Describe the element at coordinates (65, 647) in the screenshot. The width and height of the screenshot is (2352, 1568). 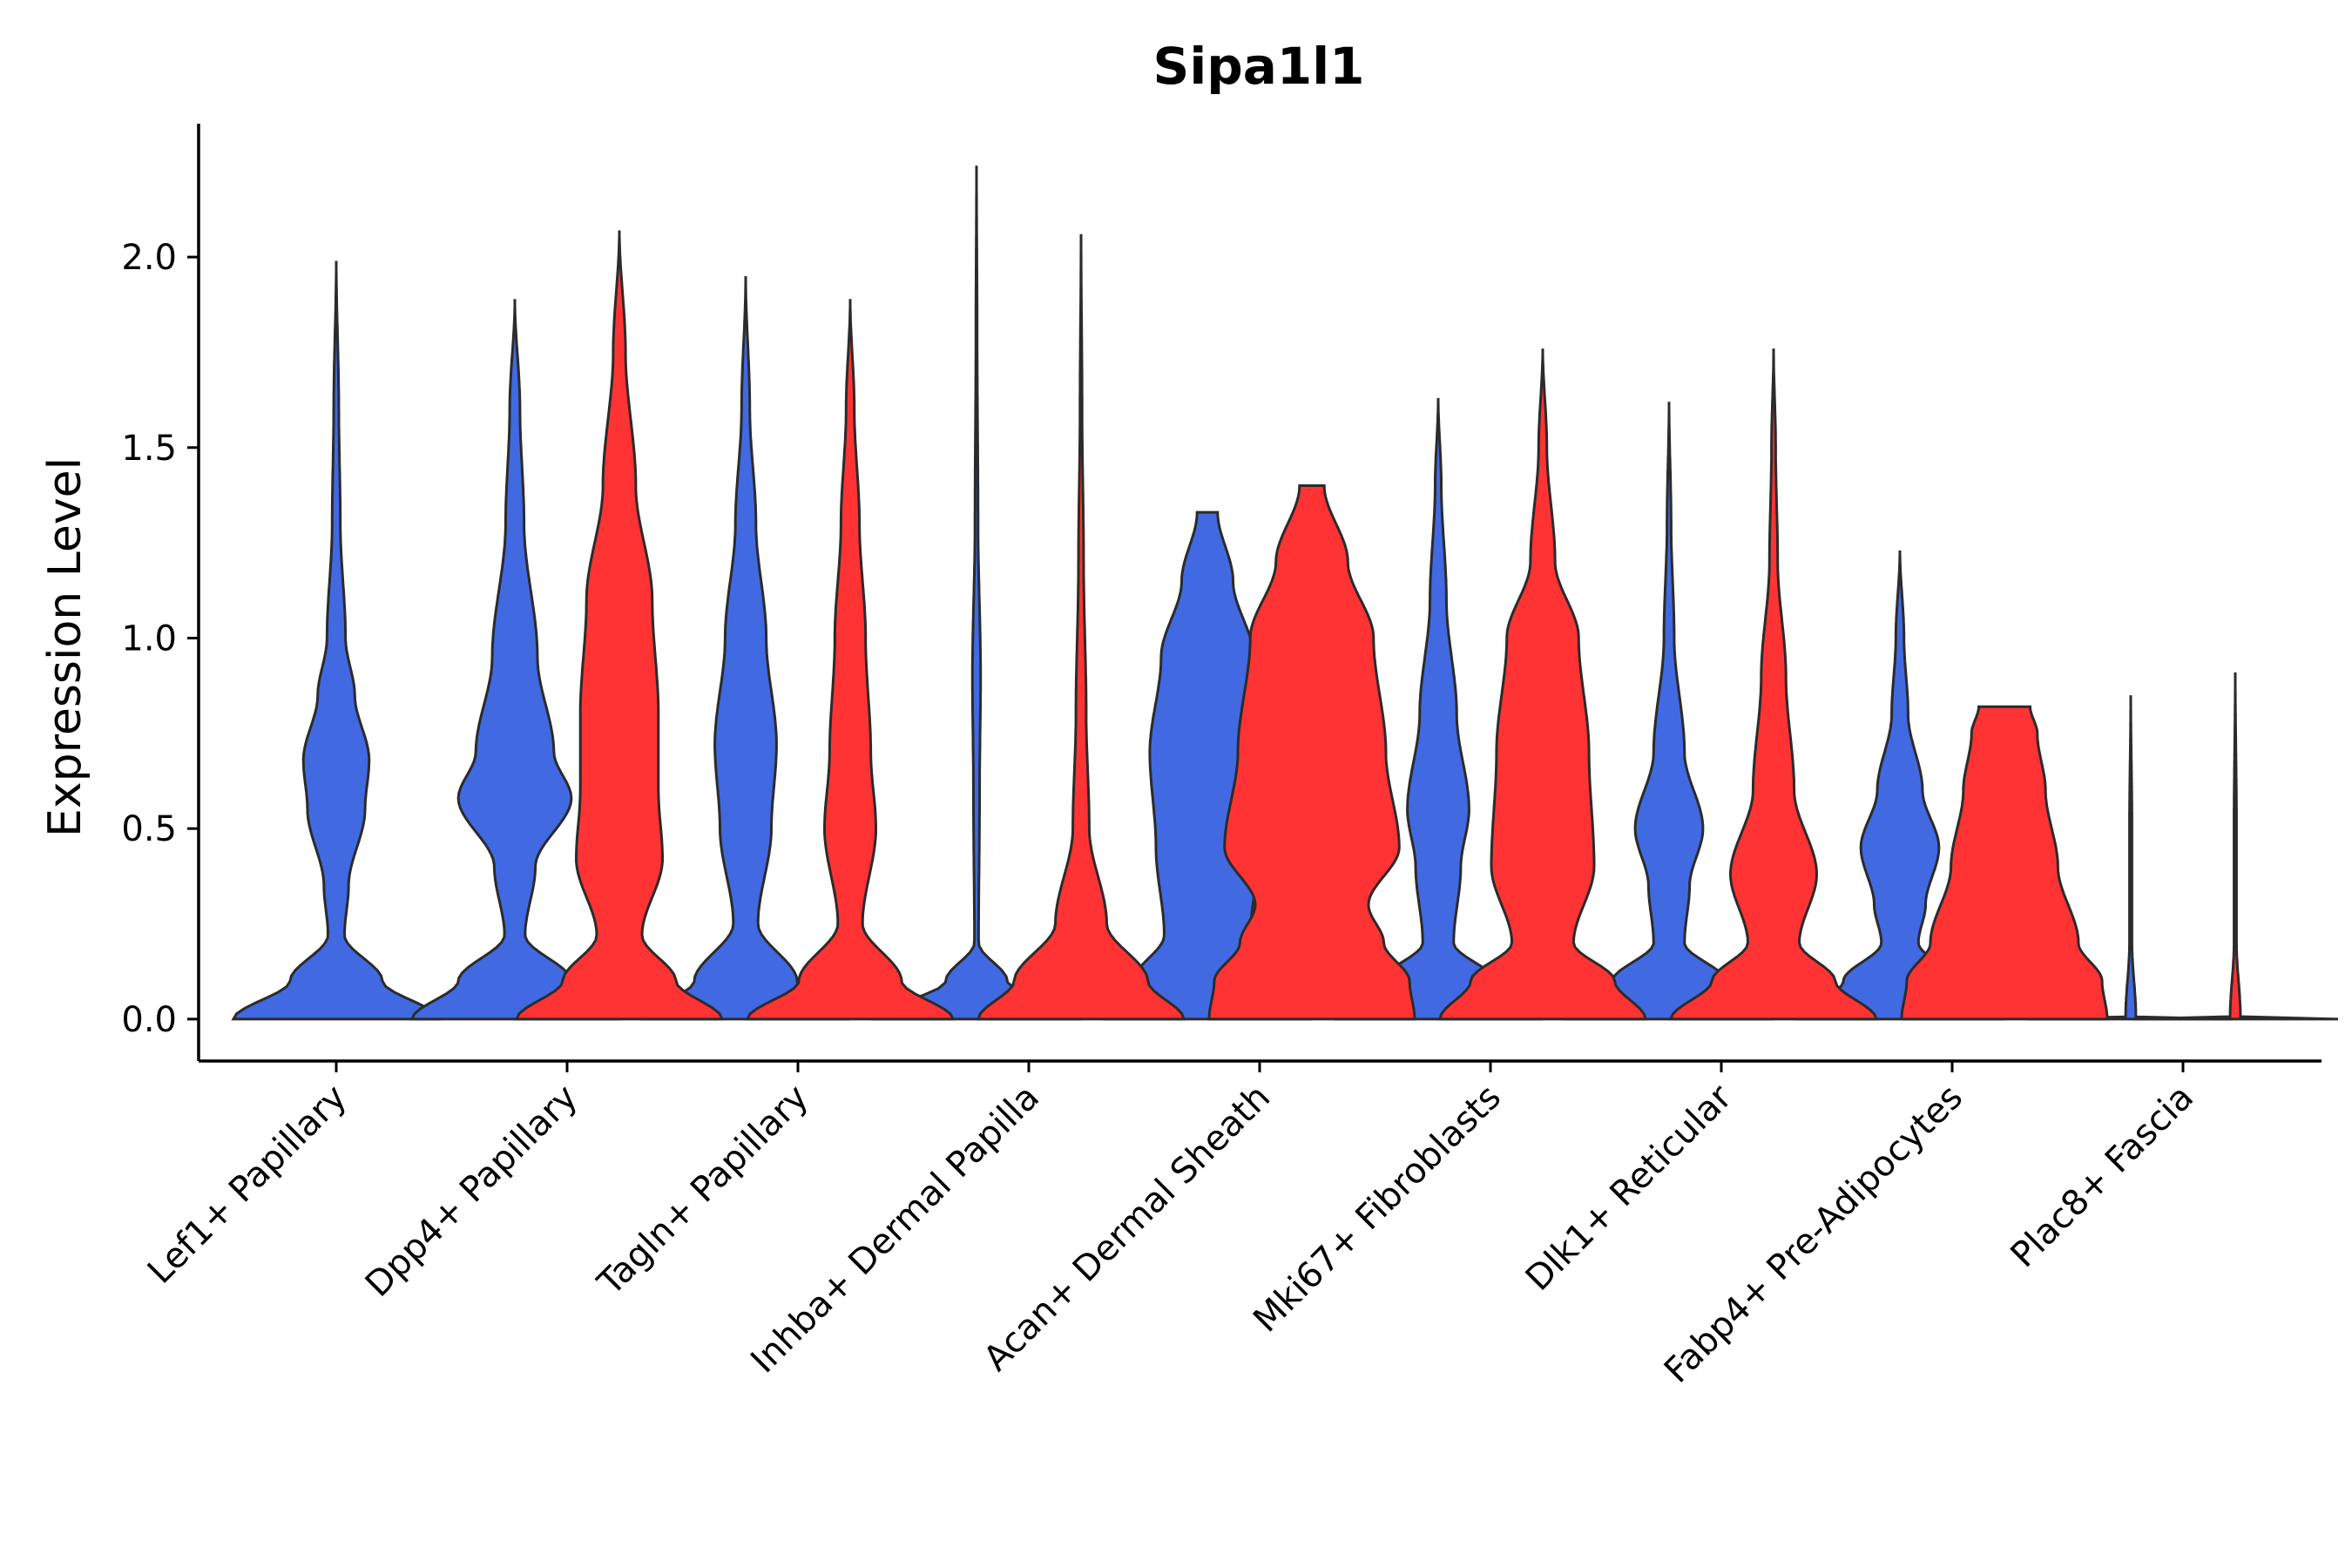
I see `y-axis-label: Expression Level` at that location.